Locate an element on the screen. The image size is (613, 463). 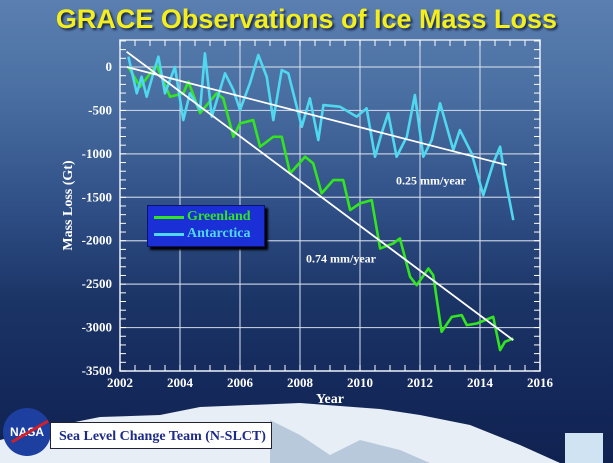
trend-line-antarctica is located at coordinates (316, 116).